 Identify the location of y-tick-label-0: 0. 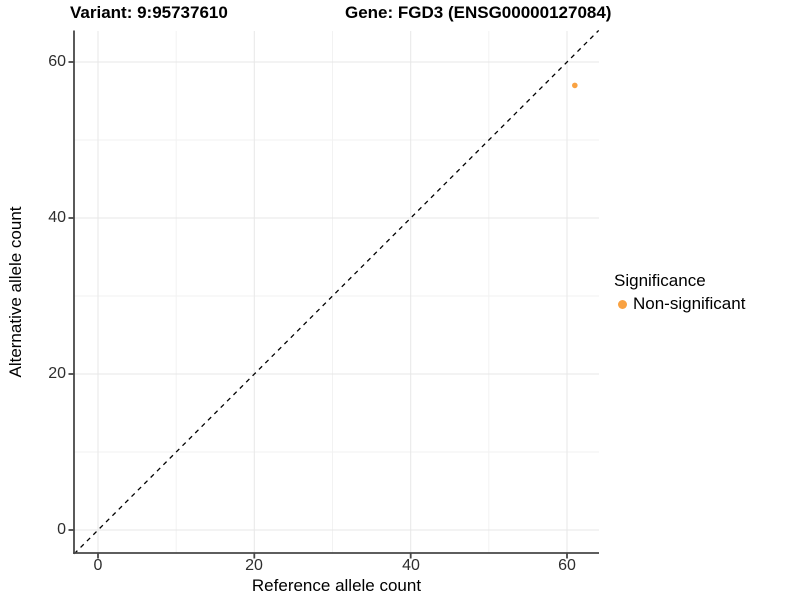
(61, 529).